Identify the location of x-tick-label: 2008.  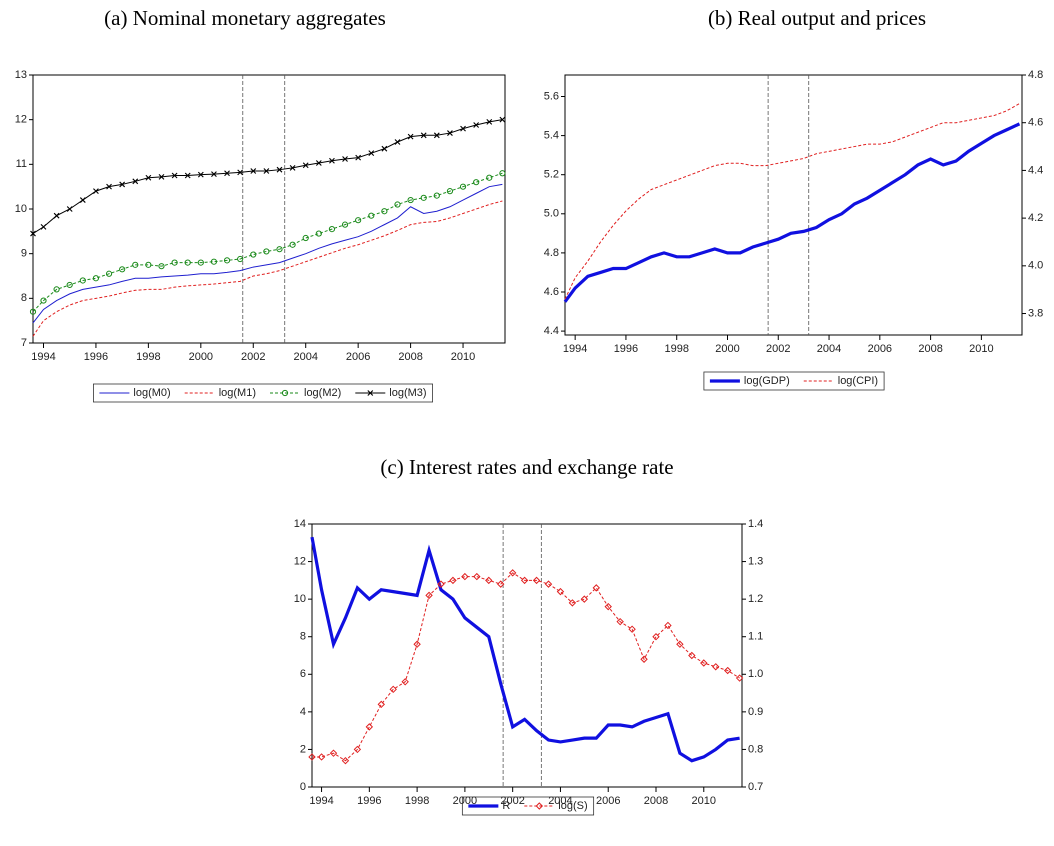
(930, 349).